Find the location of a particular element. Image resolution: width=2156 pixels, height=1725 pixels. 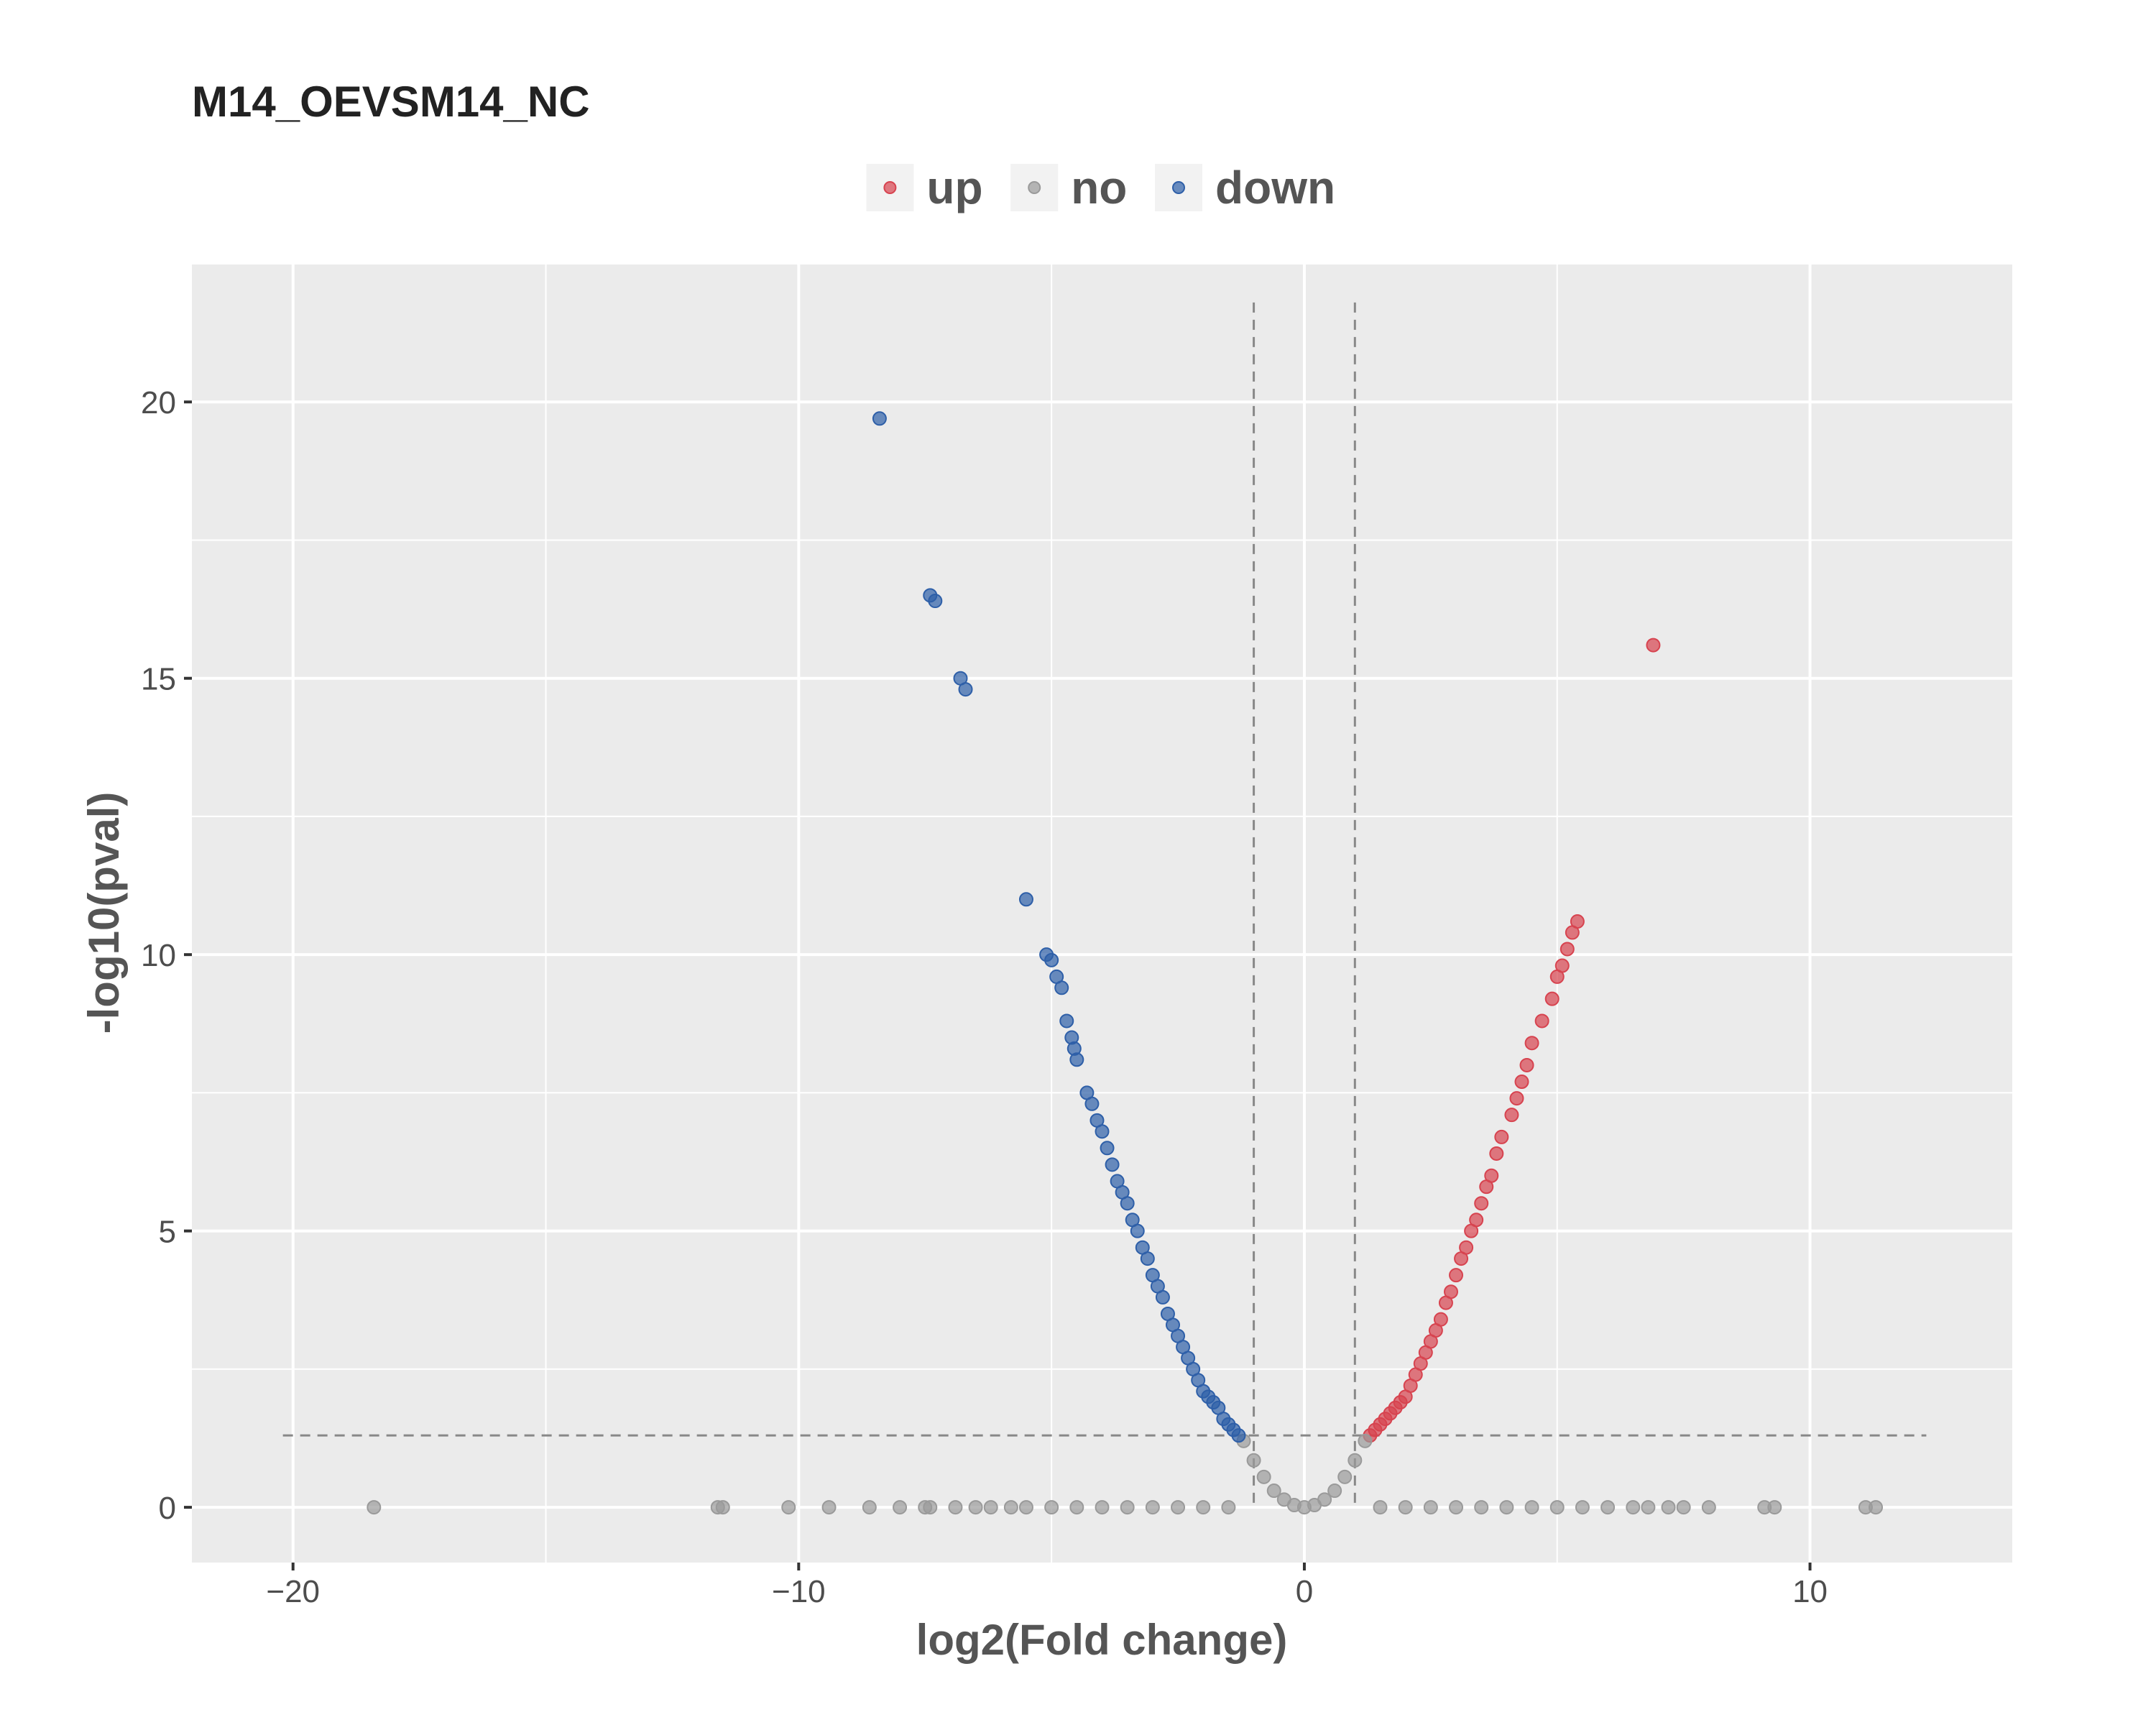

legend-marker-up is located at coordinates (890, 187).